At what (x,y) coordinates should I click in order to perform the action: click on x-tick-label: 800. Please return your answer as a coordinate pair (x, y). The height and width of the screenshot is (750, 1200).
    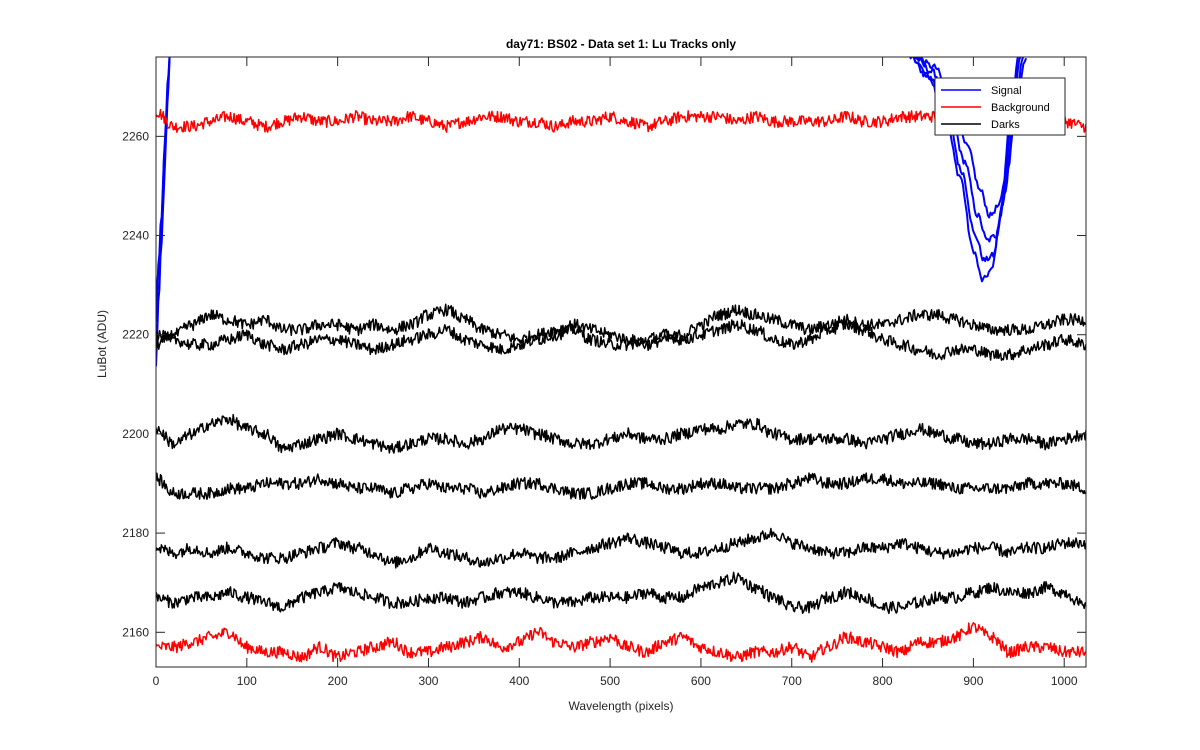
    Looking at the image, I should click on (883, 681).